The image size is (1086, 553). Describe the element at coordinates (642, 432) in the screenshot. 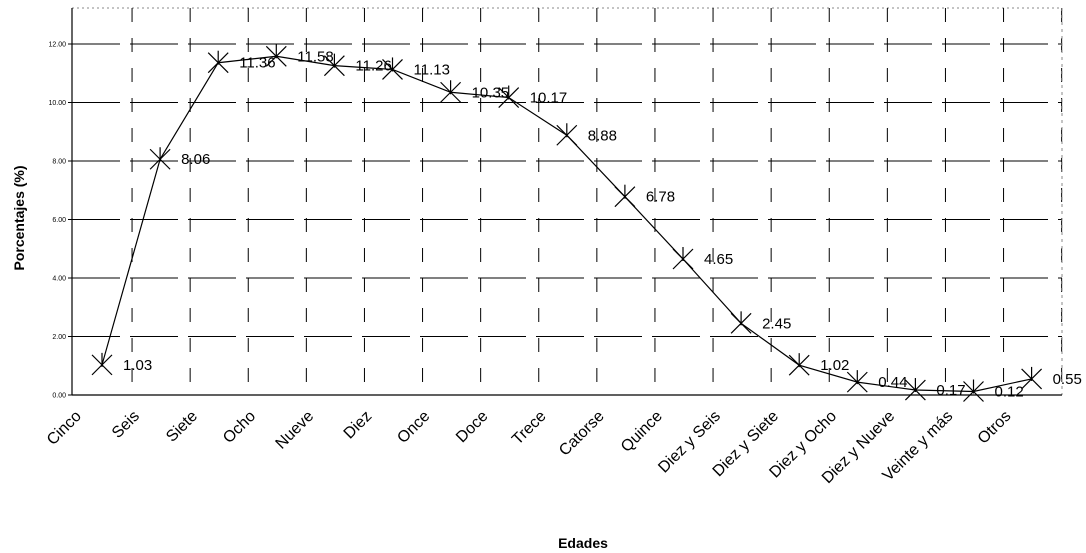

I see `x-tick-label: Quince` at that location.